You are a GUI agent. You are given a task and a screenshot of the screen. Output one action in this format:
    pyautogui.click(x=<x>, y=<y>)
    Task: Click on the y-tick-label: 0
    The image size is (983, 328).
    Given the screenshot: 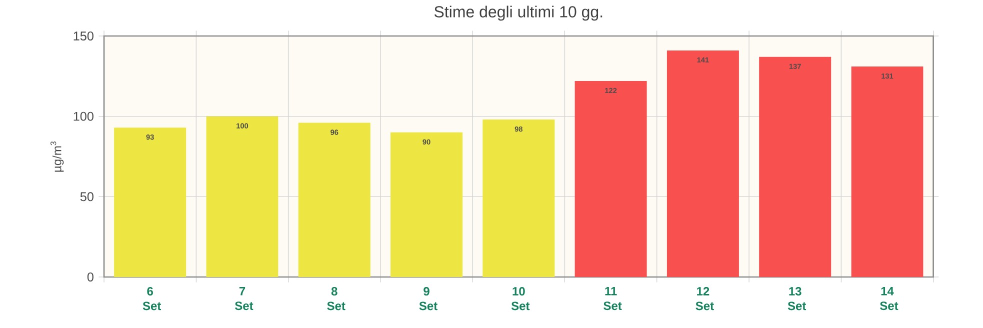 What is the action you would take?
    pyautogui.click(x=90, y=277)
    